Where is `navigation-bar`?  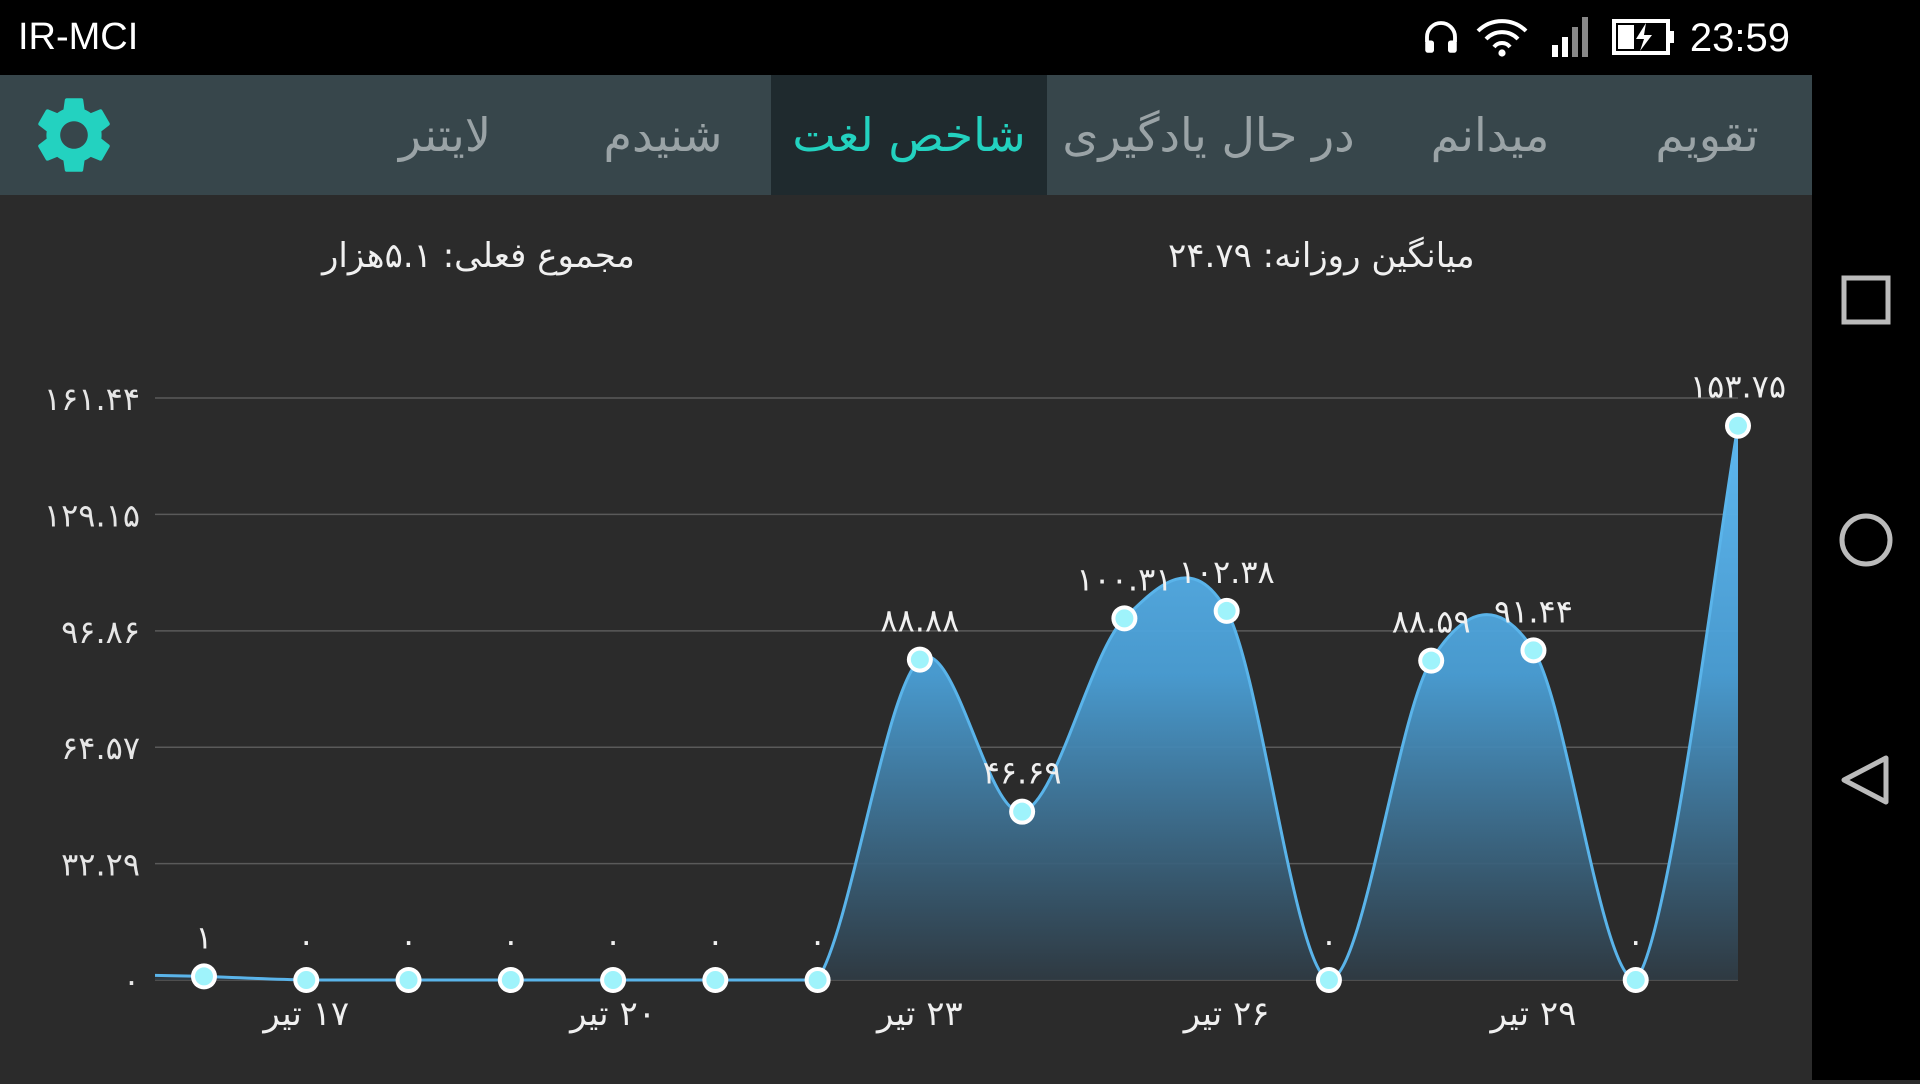 navigation-bar is located at coordinates (1866, 540).